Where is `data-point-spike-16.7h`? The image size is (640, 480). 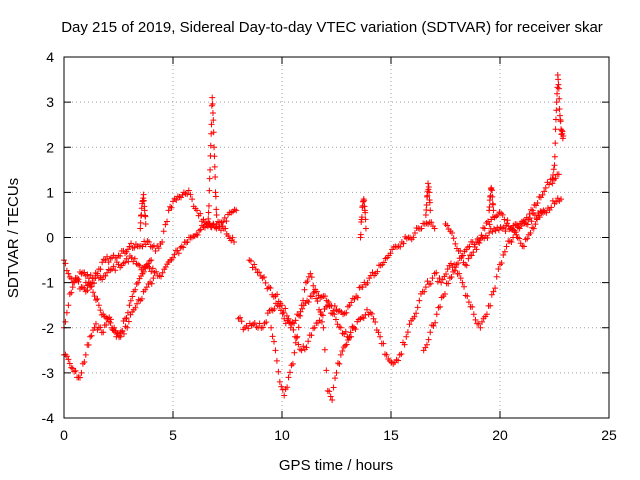 data-point-spike-16.7h is located at coordinates (428, 183).